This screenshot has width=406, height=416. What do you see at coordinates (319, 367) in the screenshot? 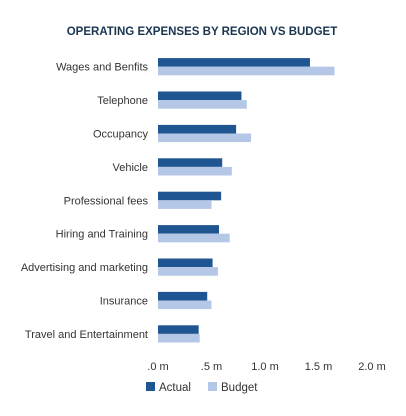
I see `x-tick-label: 1.5 m` at bounding box center [319, 367].